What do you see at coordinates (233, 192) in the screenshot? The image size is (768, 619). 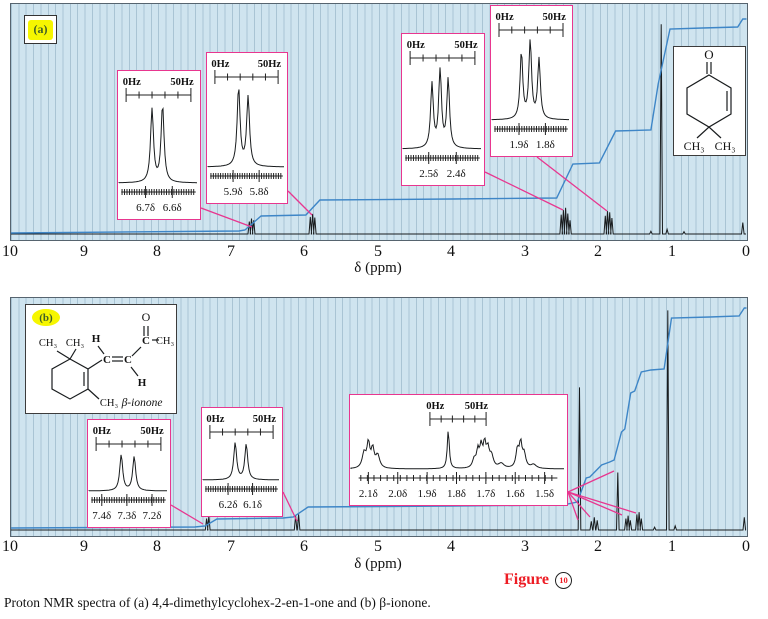 I see `delta-scale-label: 5.9δ` at bounding box center [233, 192].